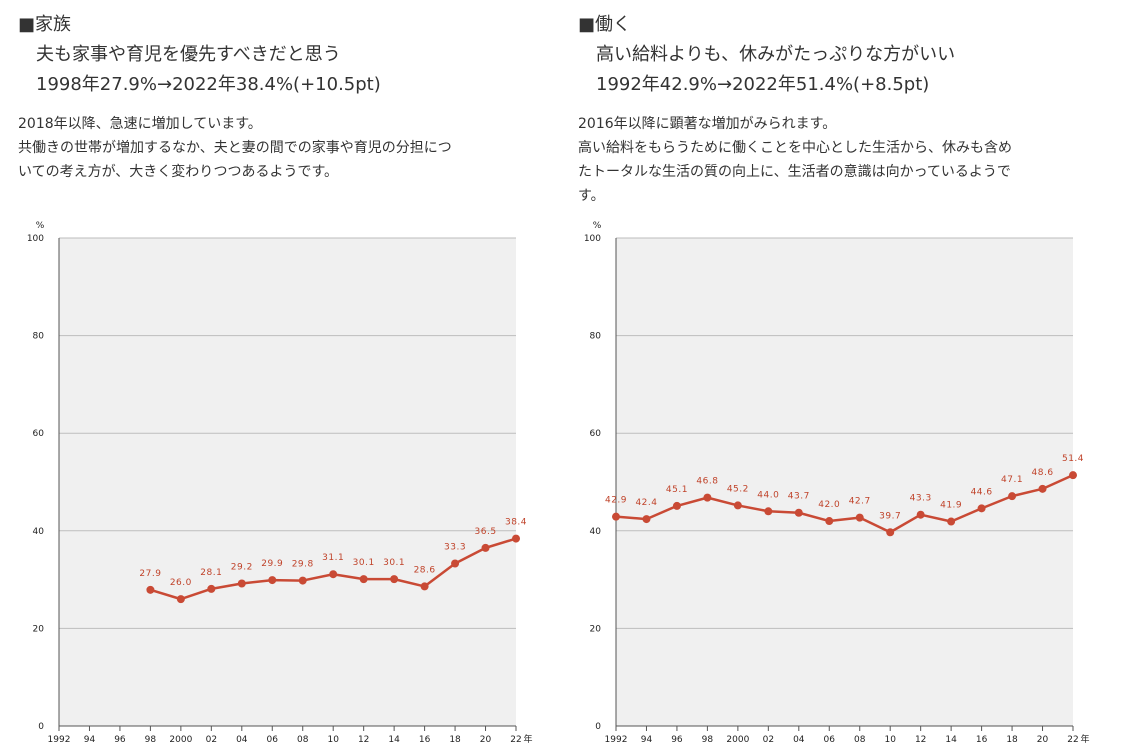  I want to click on data-label: 41.9, so click(951, 506).